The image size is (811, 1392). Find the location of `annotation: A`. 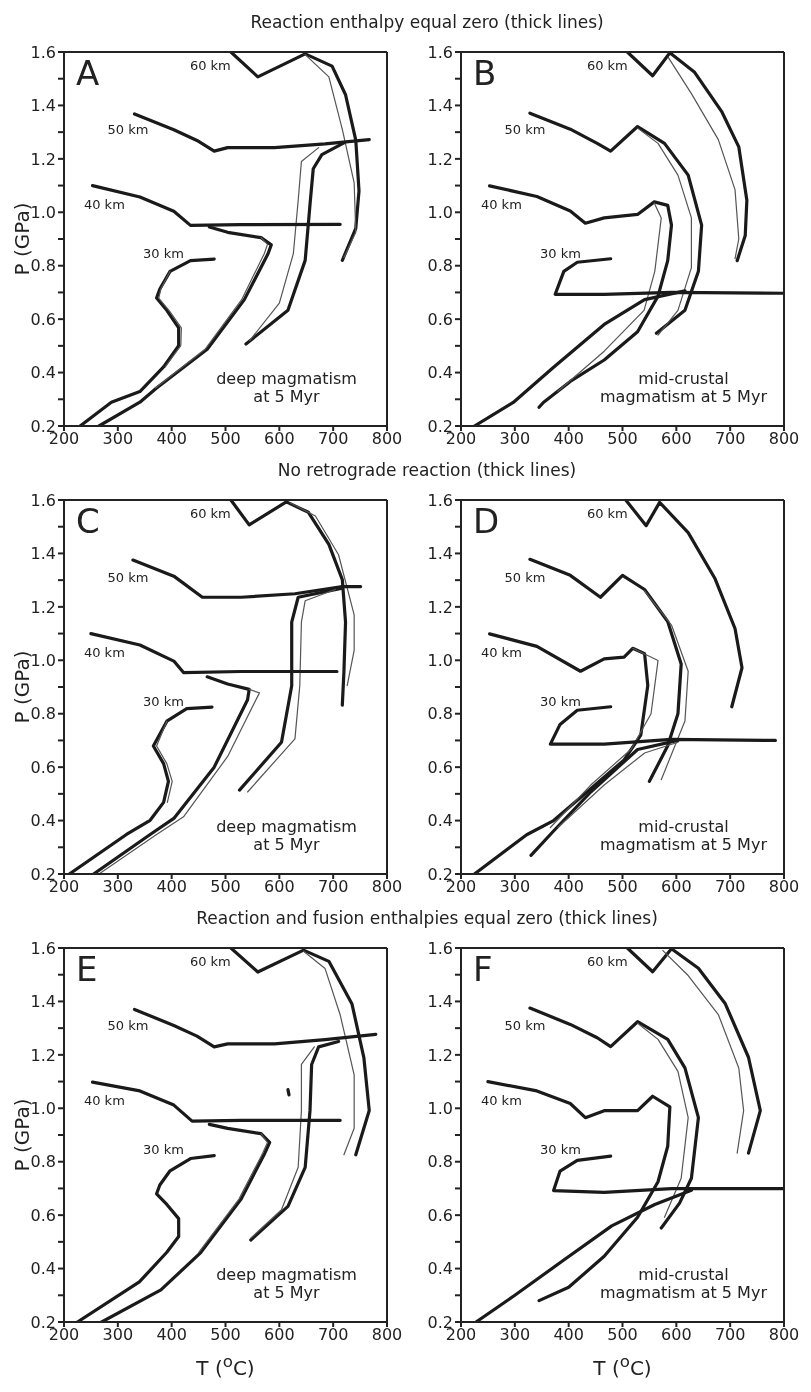

annotation: A is located at coordinates (88, 73).